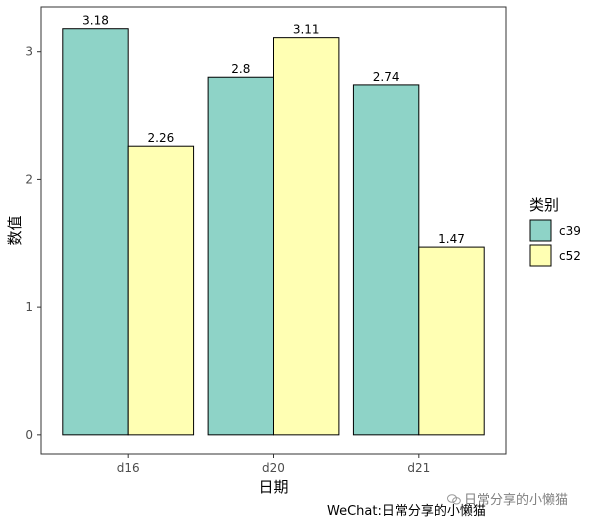 Image resolution: width=598 pixels, height=526 pixels. I want to click on data-label-c52-d21: 1.47, so click(451, 239).